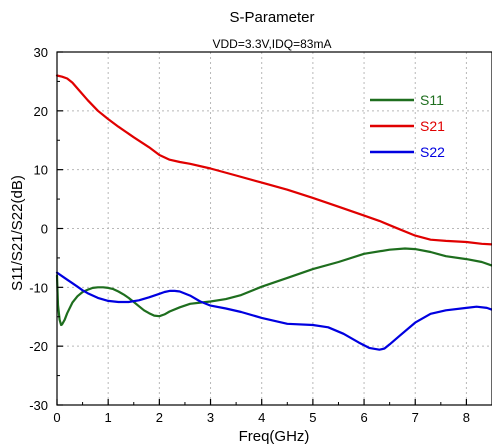 The height and width of the screenshot is (445, 492). Describe the element at coordinates (363, 417) in the screenshot. I see `x-tick-label: 6` at that location.